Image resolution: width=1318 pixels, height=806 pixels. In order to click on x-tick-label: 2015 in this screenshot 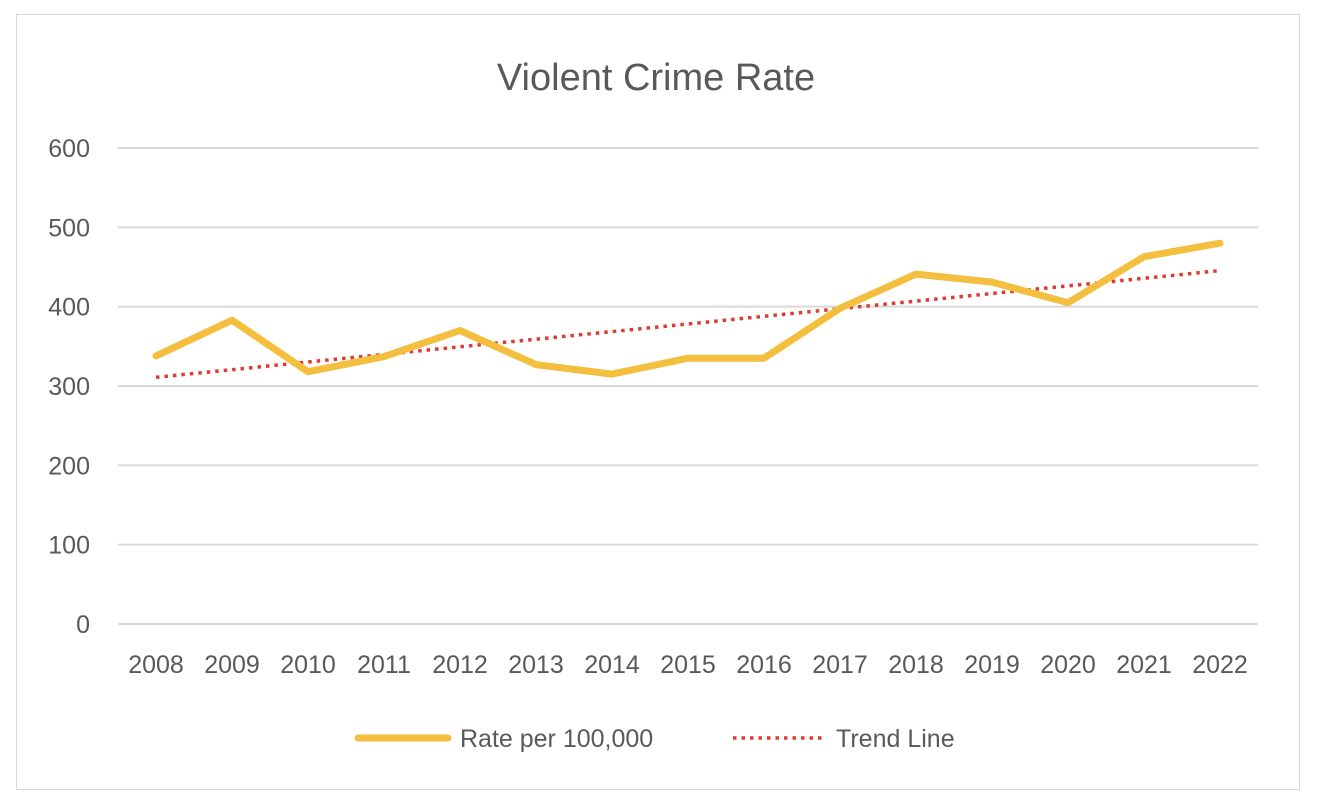, I will do `click(688, 665)`.